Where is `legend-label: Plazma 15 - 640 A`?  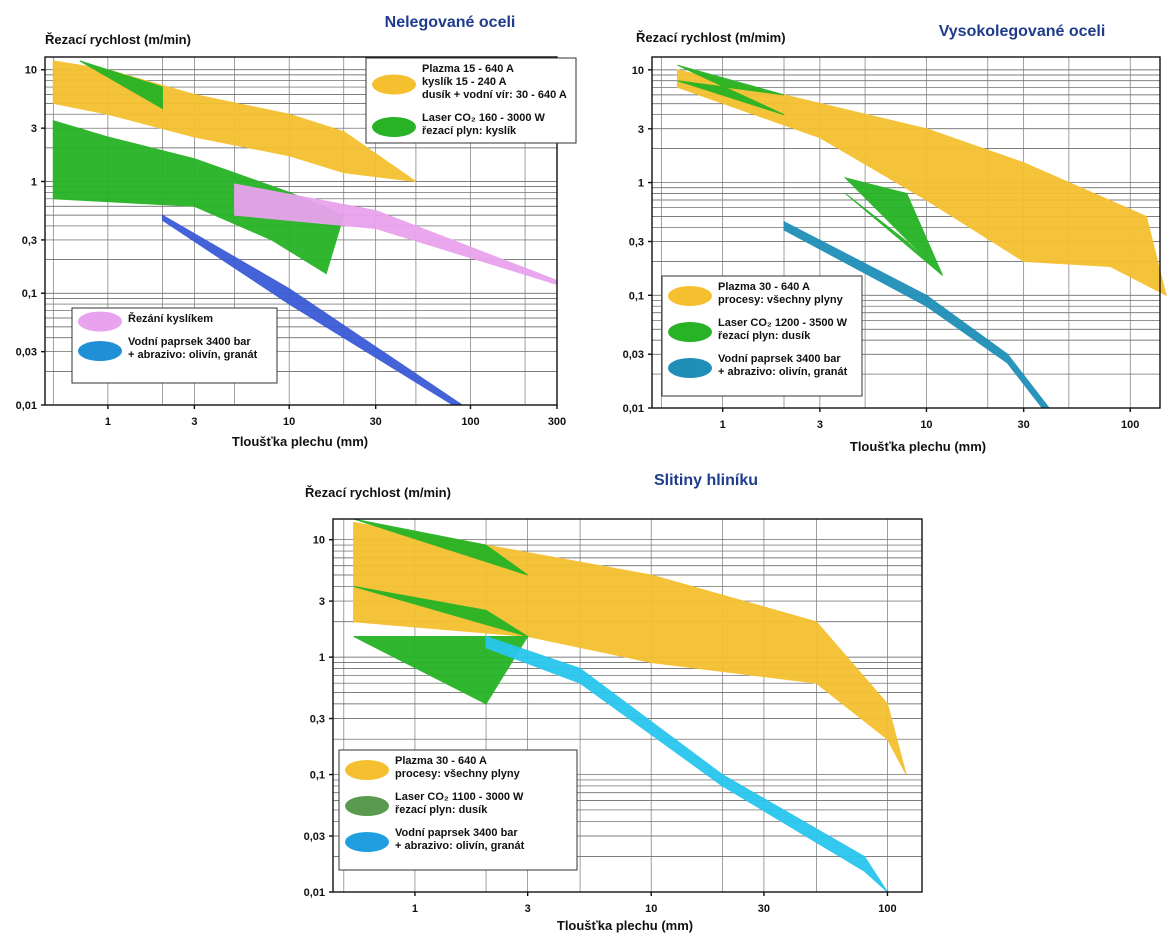 legend-label: Plazma 15 - 640 A is located at coordinates (468, 69).